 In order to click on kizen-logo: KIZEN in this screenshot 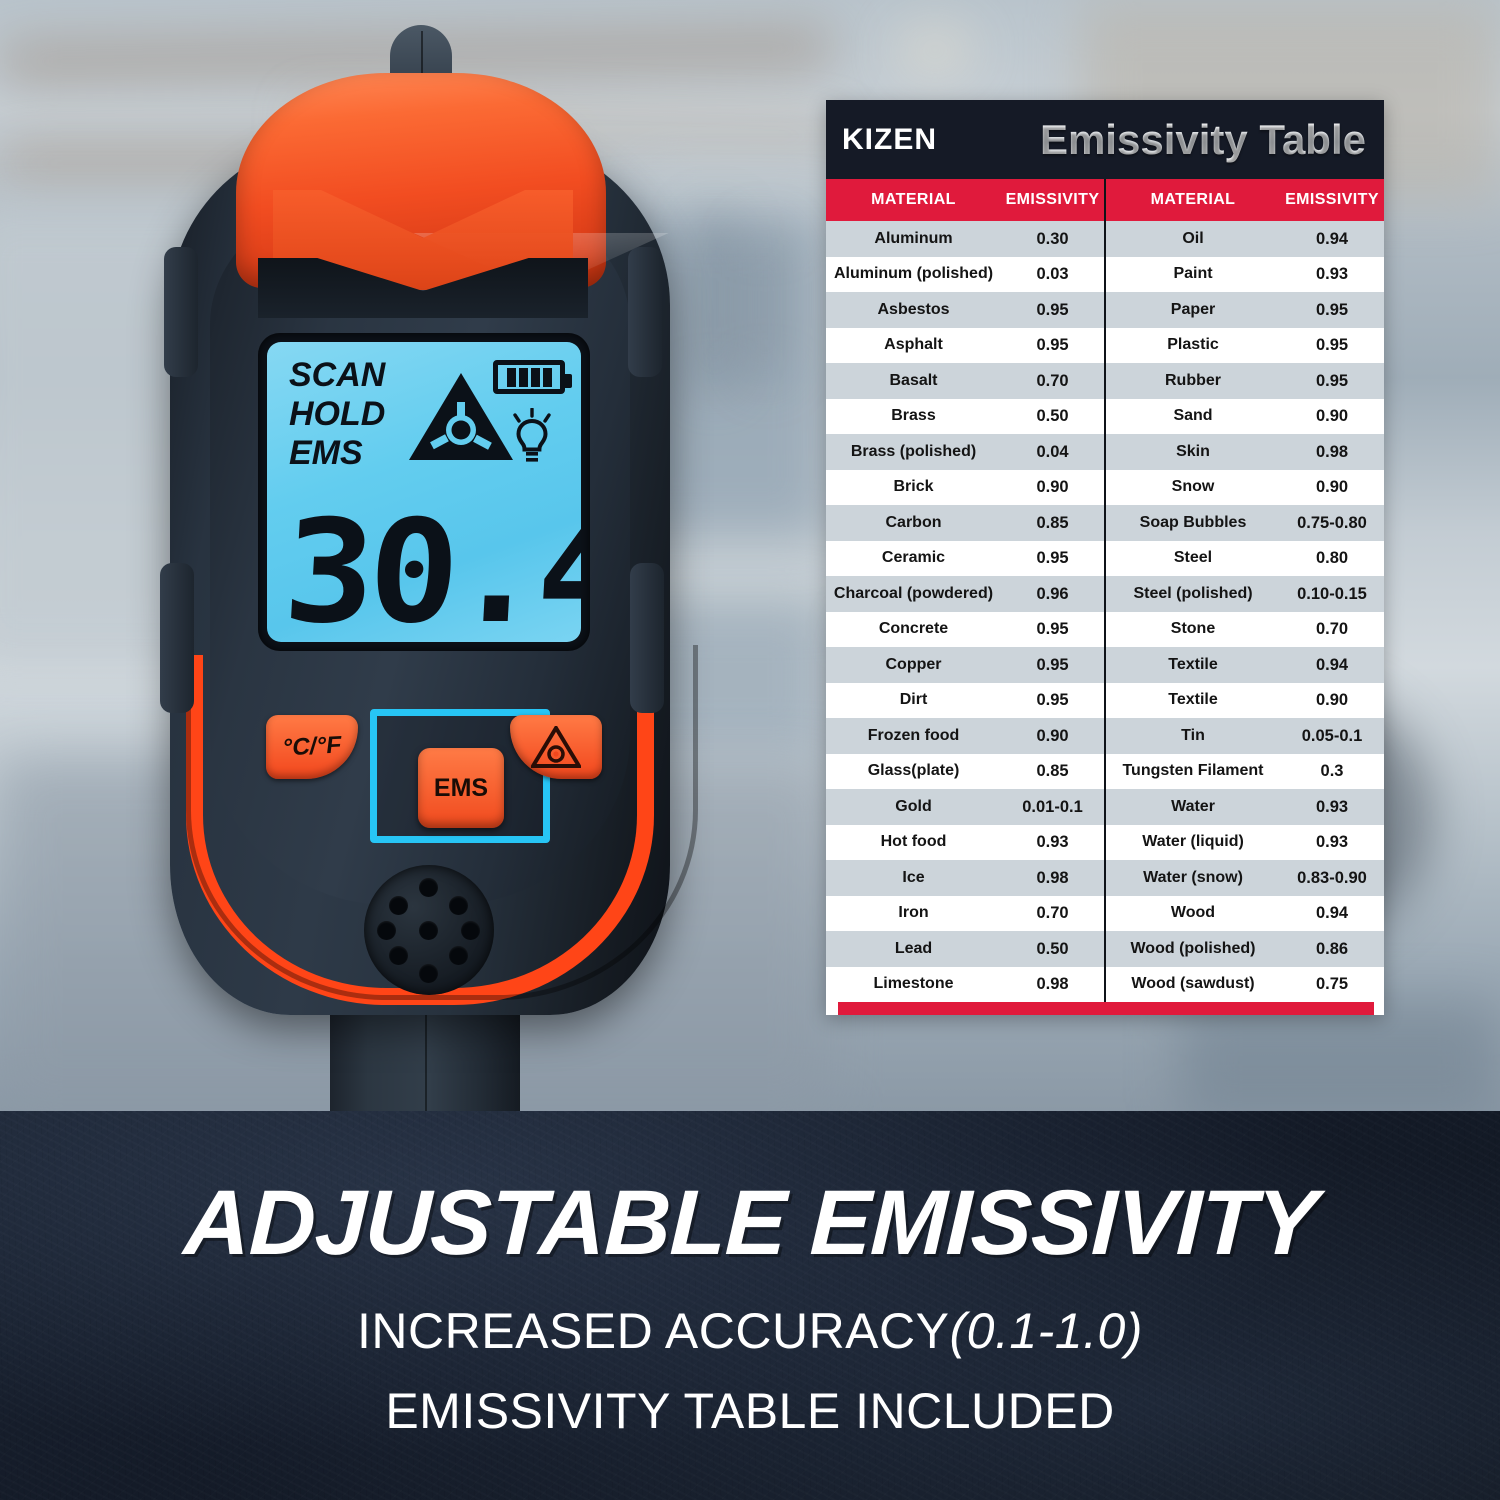, I will do `click(889, 139)`.